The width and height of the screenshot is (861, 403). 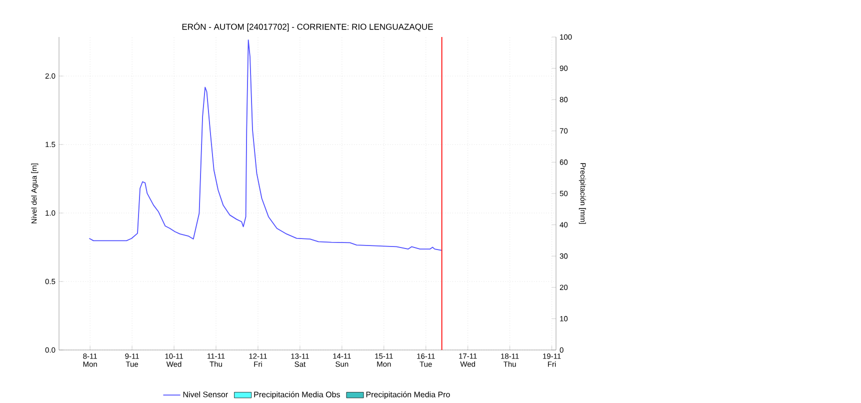 I want to click on legend-label: Precipitación Media Obs, so click(x=297, y=395).